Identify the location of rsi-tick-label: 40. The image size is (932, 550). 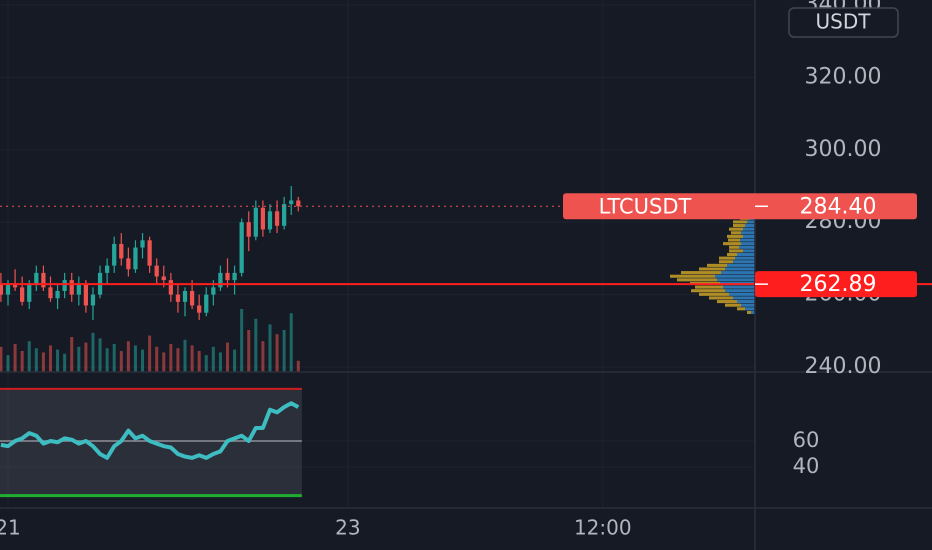
(806, 466).